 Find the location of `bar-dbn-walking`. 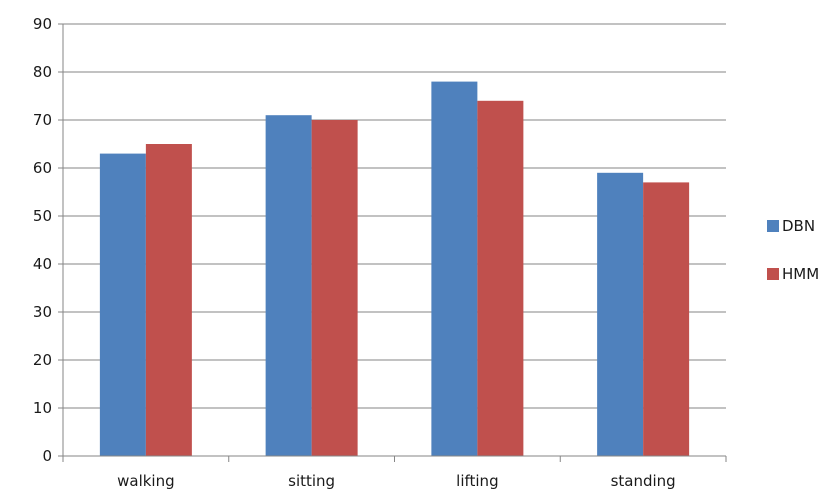

bar-dbn-walking is located at coordinates (122, 304).